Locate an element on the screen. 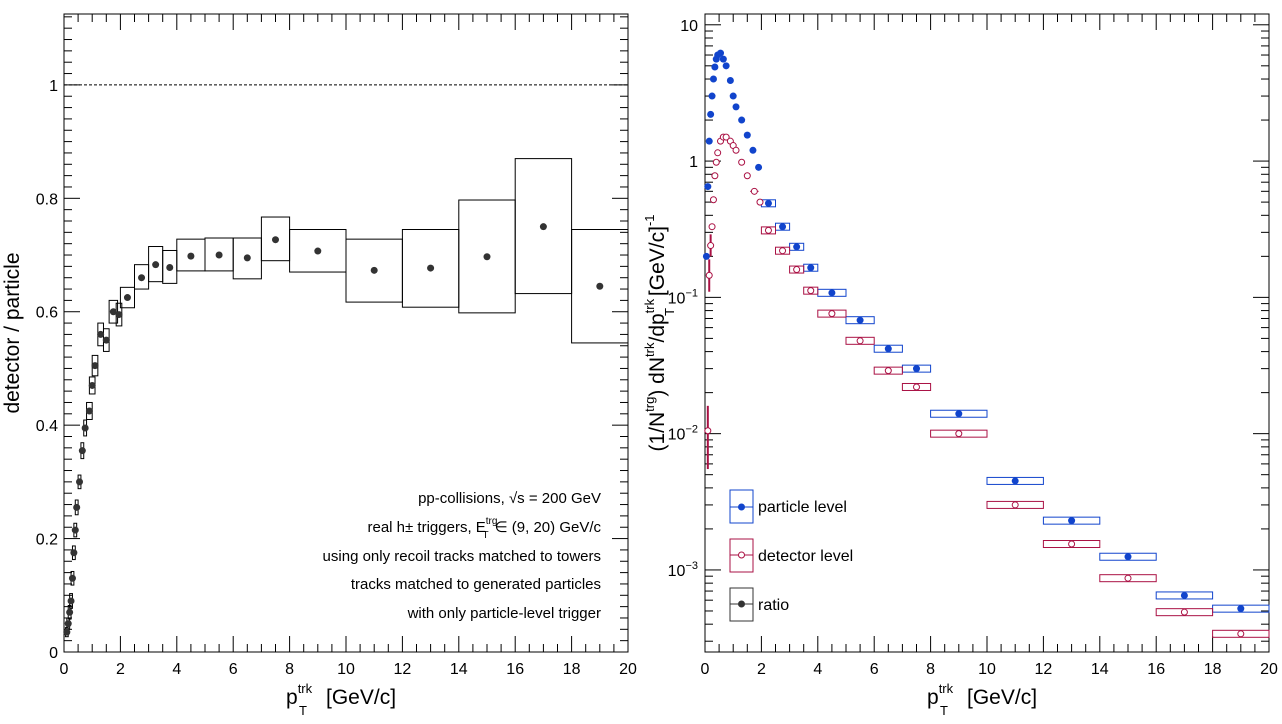 This screenshot has width=1282, height=724. legend-entry-particle: particle level is located at coordinates (788, 506).